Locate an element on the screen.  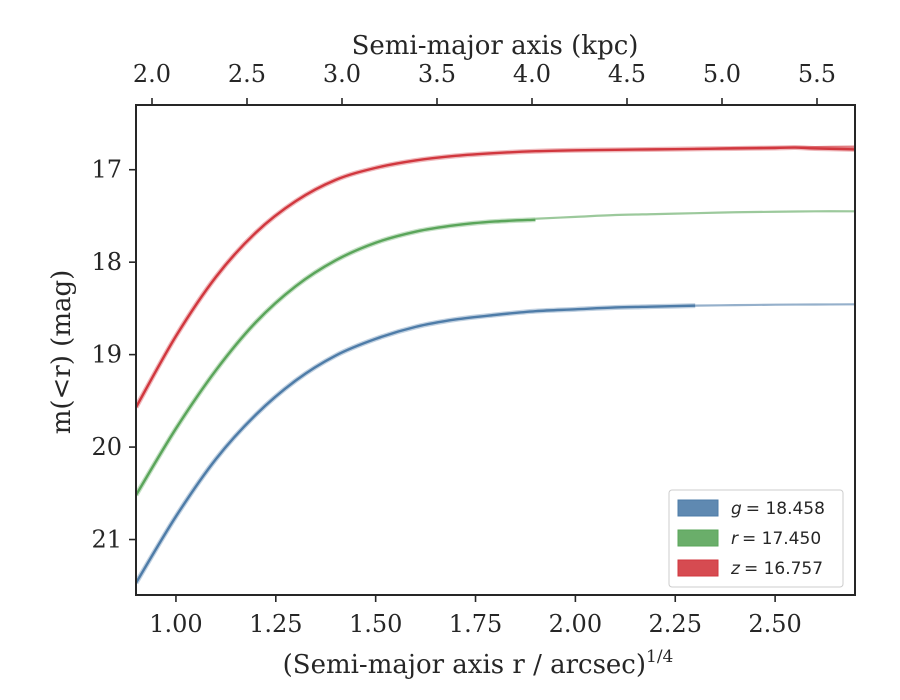
bottom-x-axis: 1.00 1.25 1.50 1.75 2.00 2.25 2.50 is located at coordinates (475, 616).